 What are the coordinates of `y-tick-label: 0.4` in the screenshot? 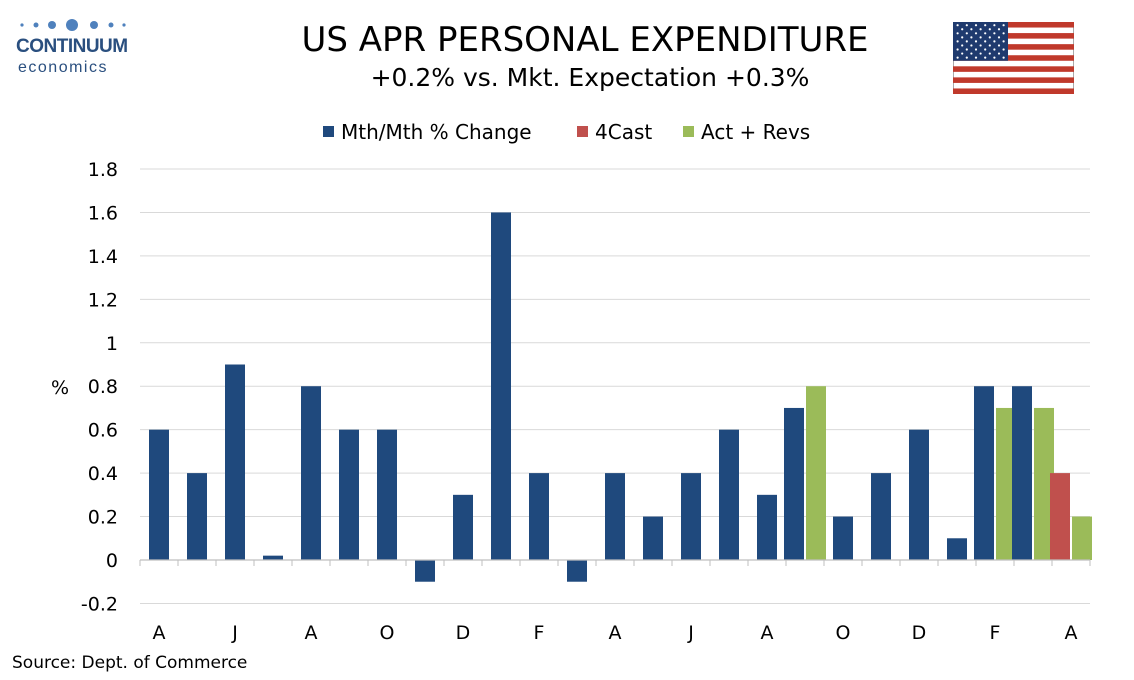 It's located at (103, 474).